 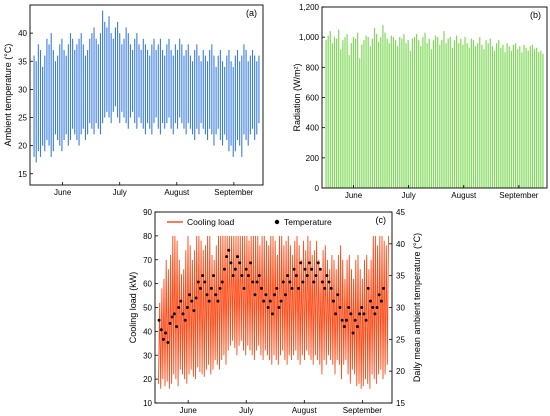 I want to click on panel-label: (b), so click(x=535, y=15).